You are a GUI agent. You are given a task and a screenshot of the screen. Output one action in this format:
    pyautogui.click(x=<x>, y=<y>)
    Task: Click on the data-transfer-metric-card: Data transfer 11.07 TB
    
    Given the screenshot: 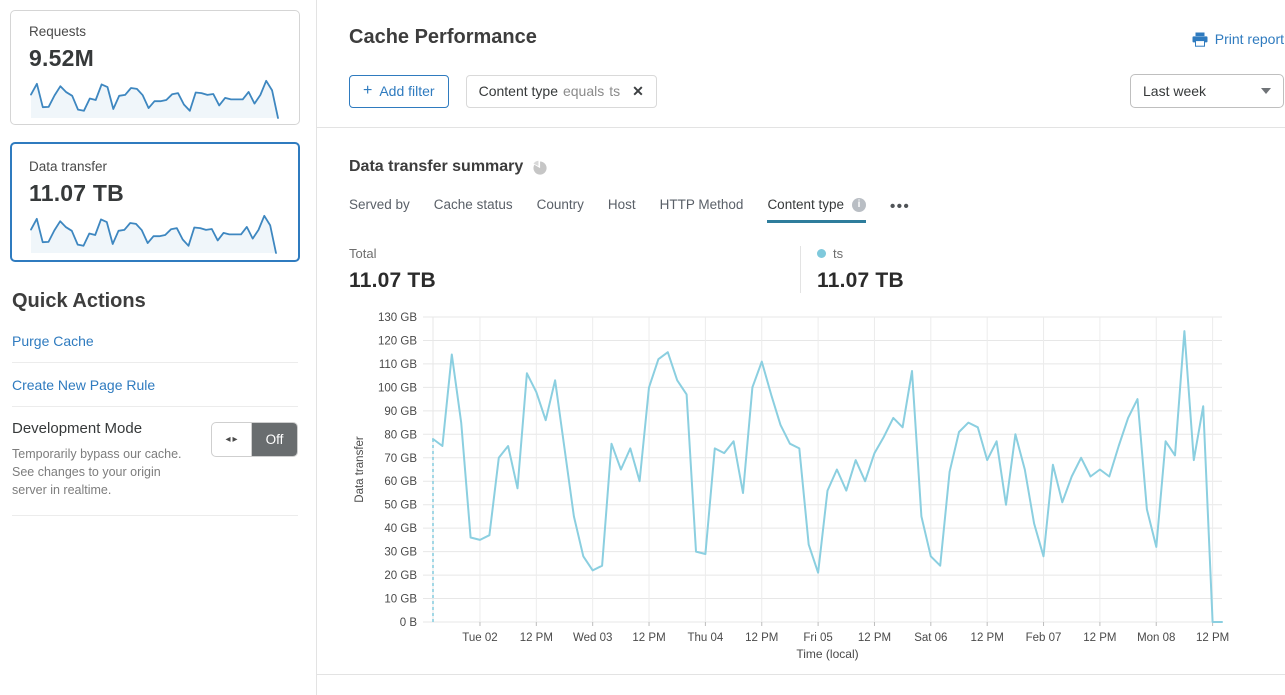 What is the action you would take?
    pyautogui.click(x=155, y=202)
    